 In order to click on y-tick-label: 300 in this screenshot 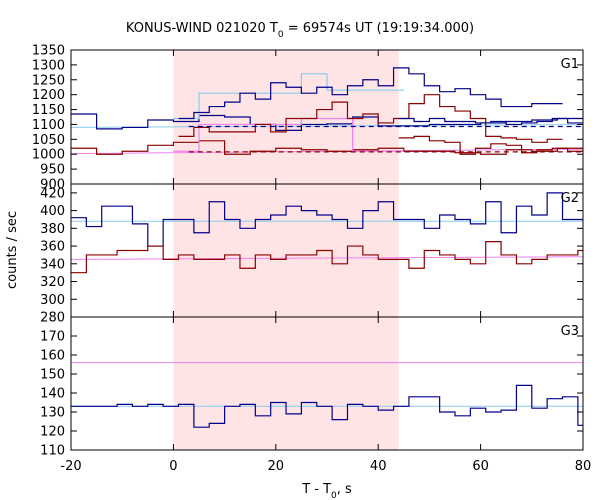, I will do `click(52, 300)`.